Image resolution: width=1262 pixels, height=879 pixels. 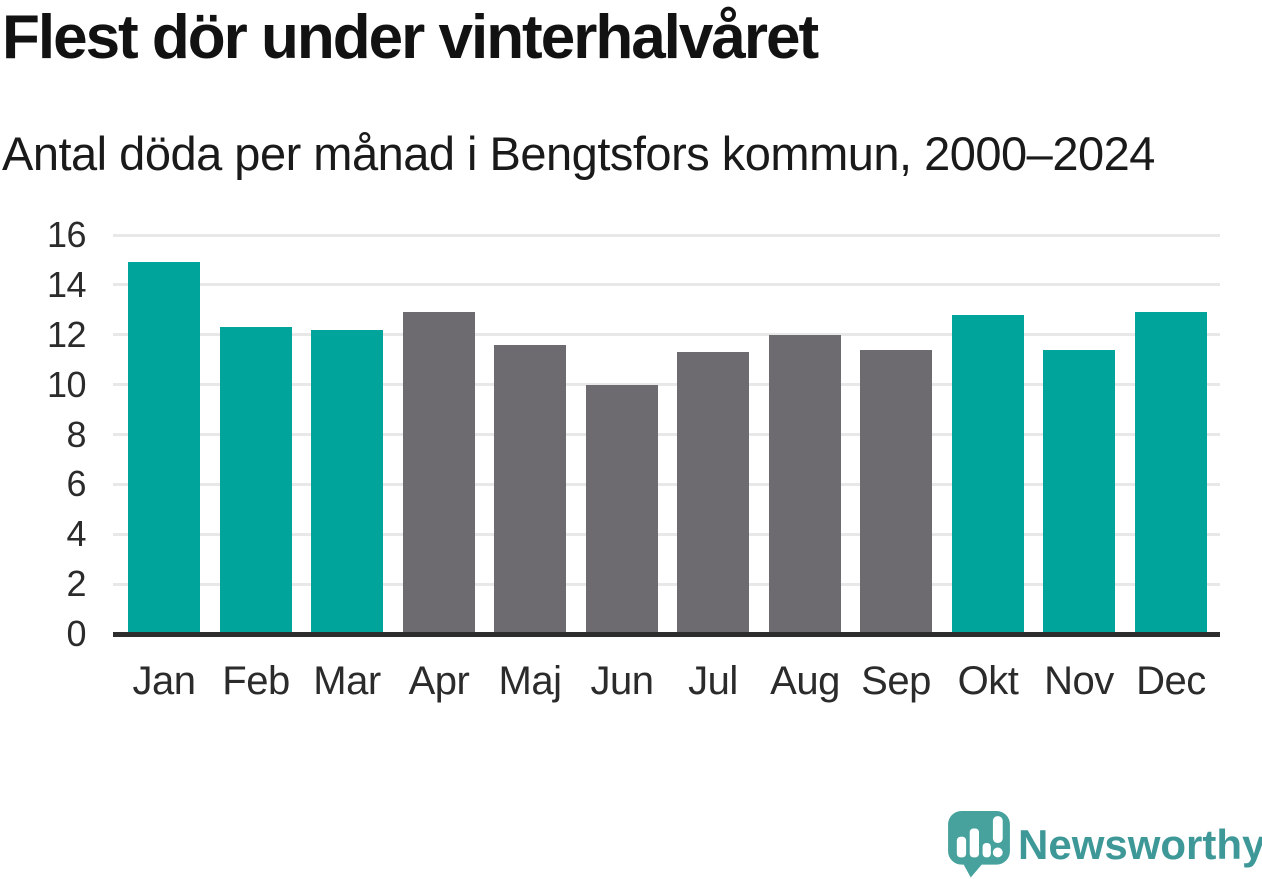 What do you see at coordinates (256, 681) in the screenshot?
I see `x-tick-label: Feb` at bounding box center [256, 681].